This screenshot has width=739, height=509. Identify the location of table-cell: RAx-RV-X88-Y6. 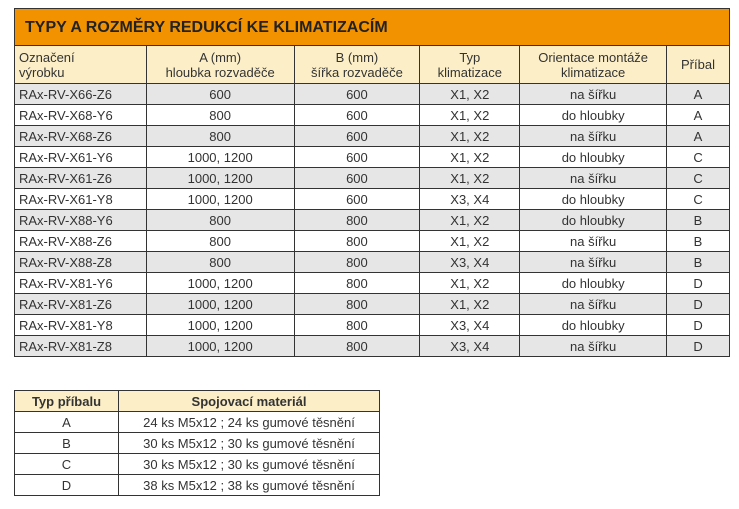
(80, 220).